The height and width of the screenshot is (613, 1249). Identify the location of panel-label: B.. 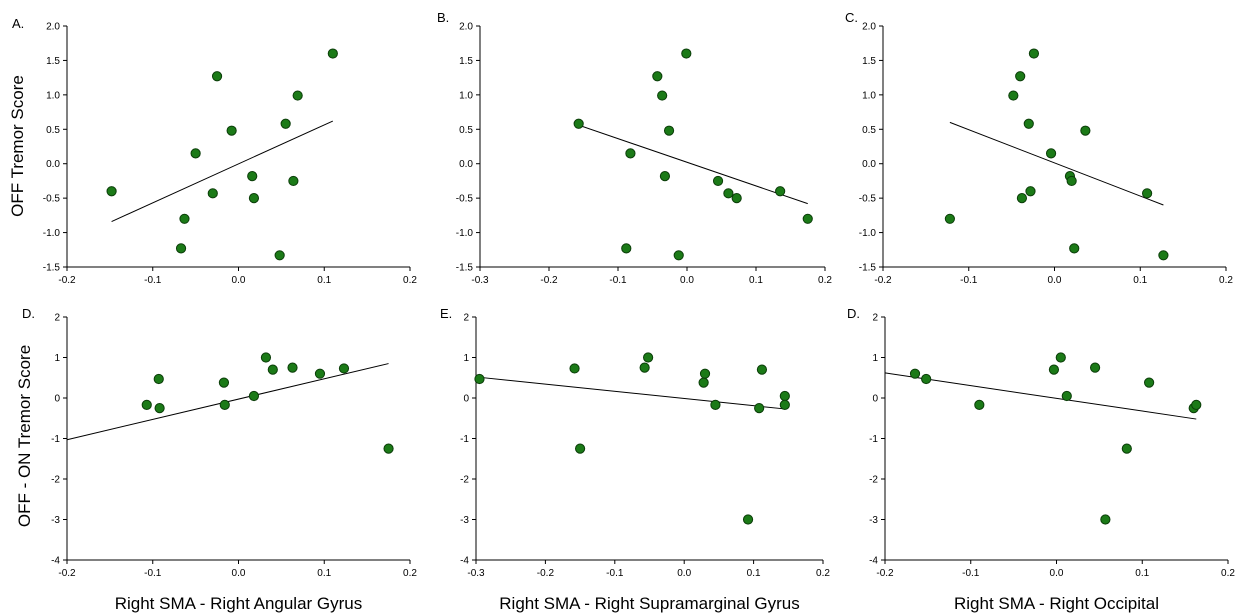
(443, 17).